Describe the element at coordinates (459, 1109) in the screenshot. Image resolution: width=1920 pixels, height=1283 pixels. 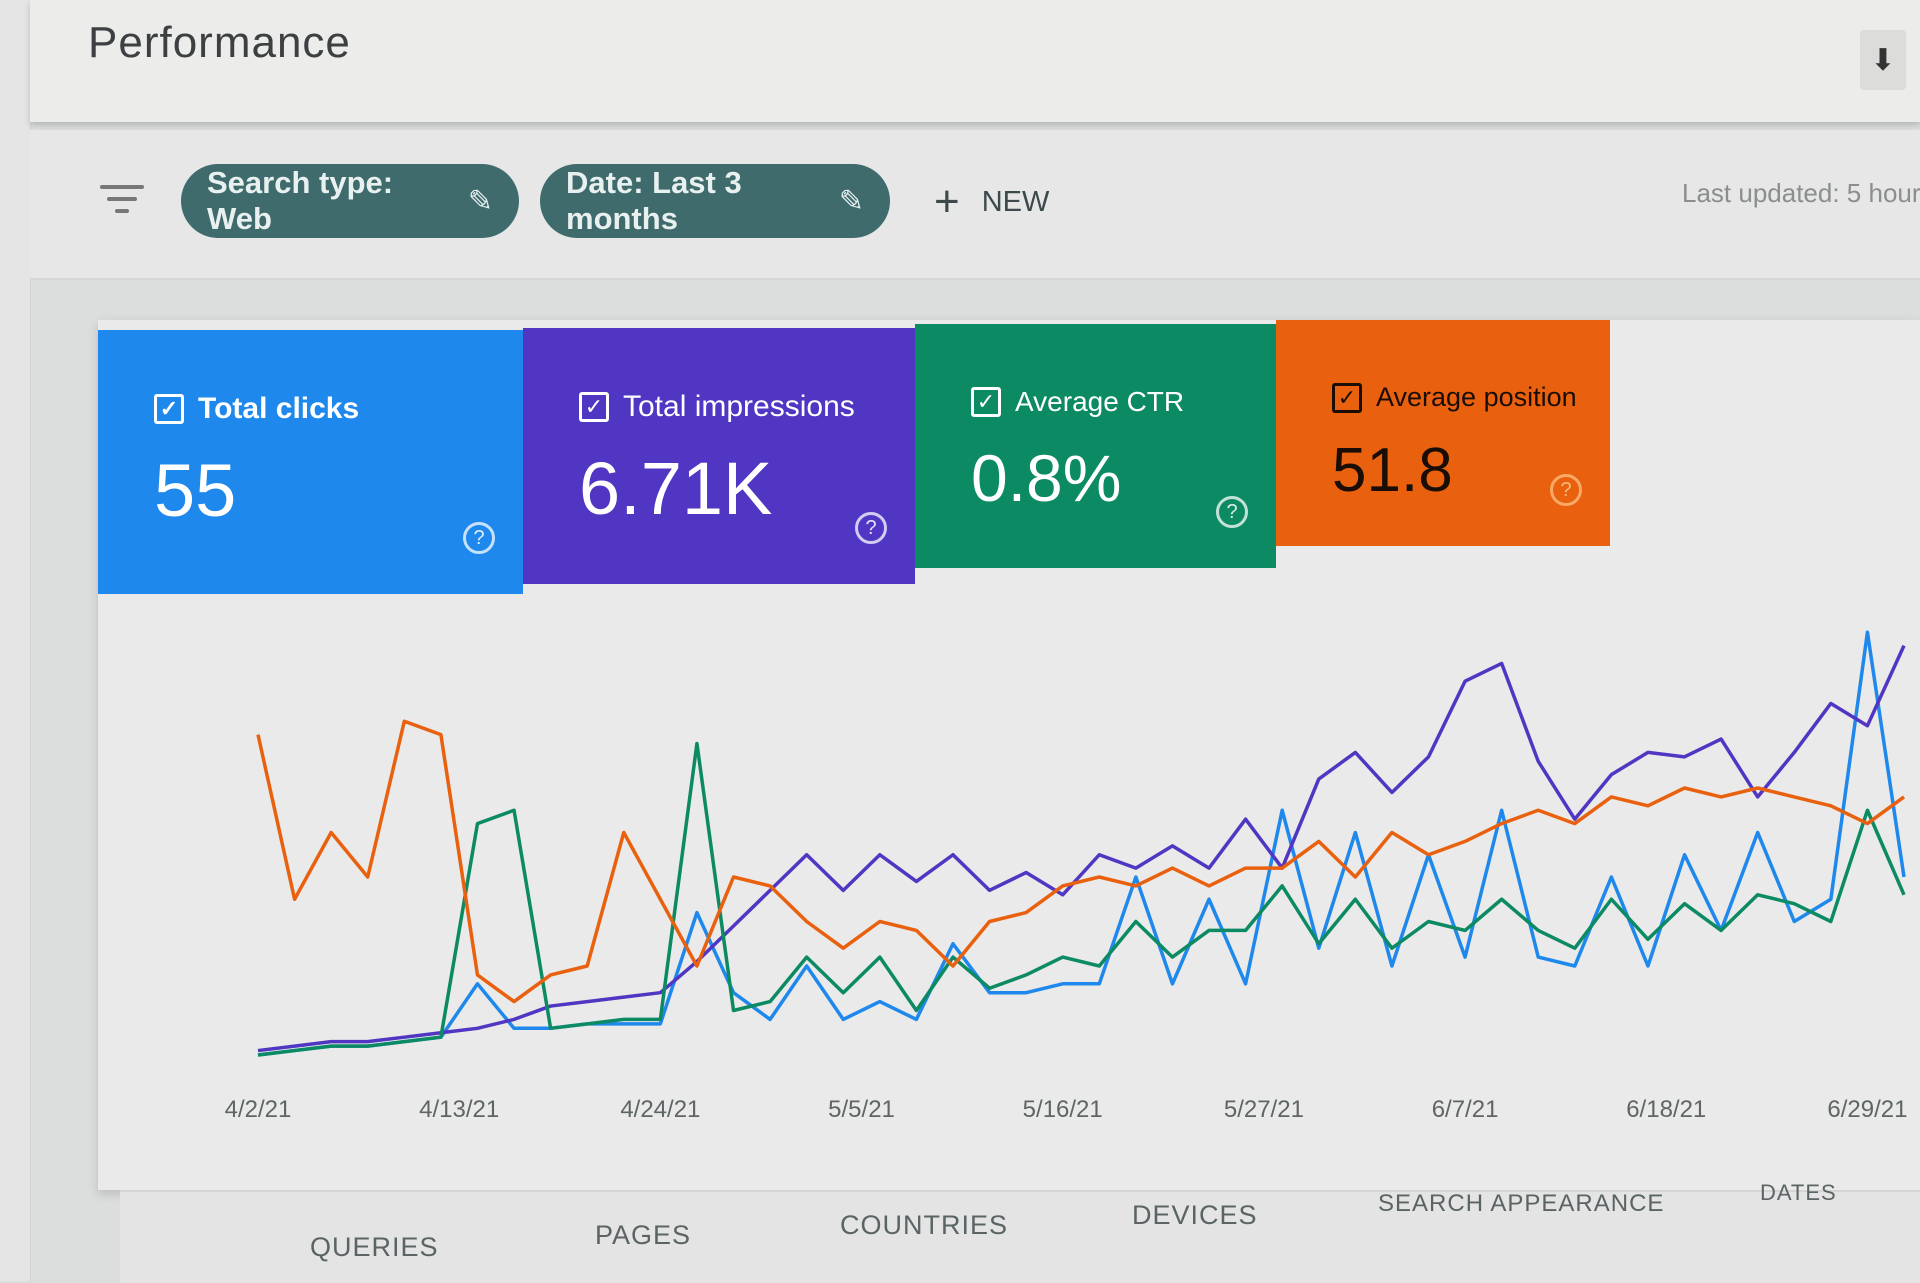
I see `x-tick-label: 4/13/21` at that location.